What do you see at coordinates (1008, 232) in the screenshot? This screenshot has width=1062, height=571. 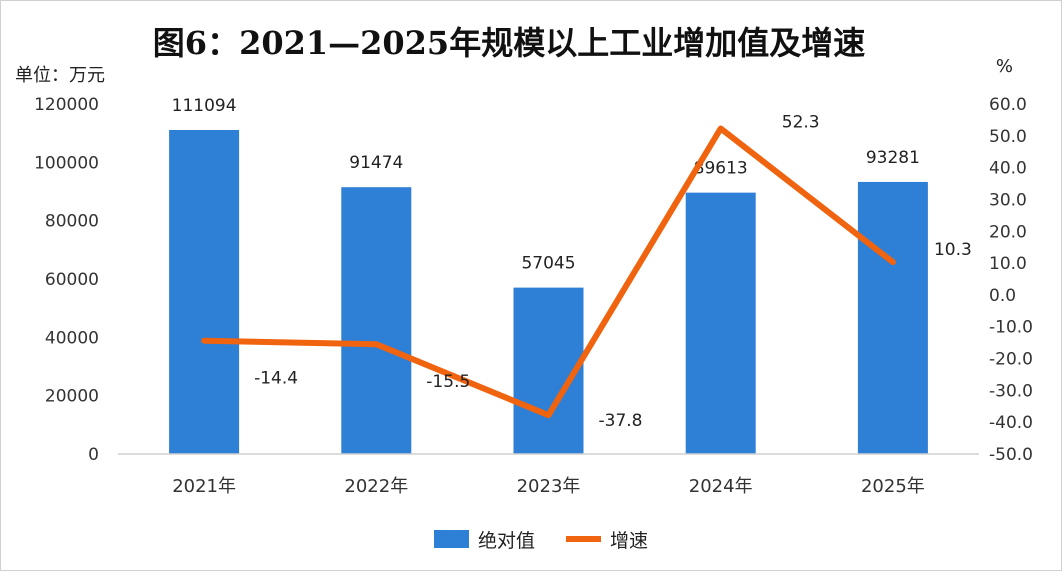 I see `right-tick-label: 20.0` at bounding box center [1008, 232].